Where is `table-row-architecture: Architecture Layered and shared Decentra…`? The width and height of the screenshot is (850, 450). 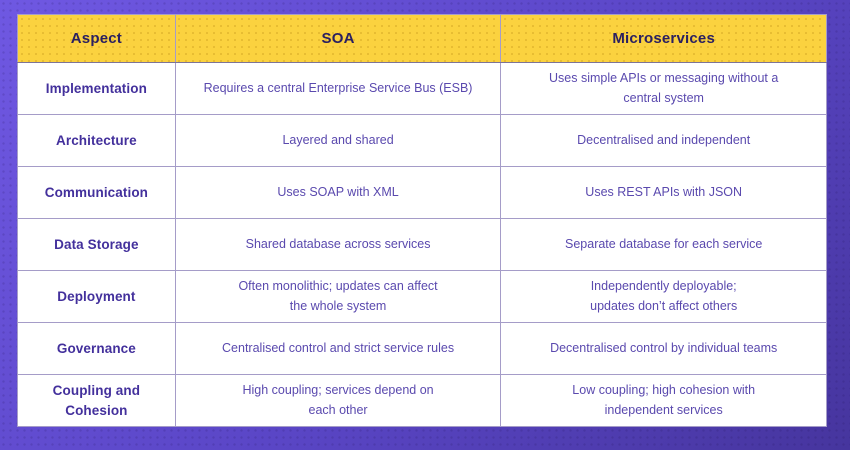 table-row-architecture: Architecture Layered and shared Decentra… is located at coordinates (422, 140).